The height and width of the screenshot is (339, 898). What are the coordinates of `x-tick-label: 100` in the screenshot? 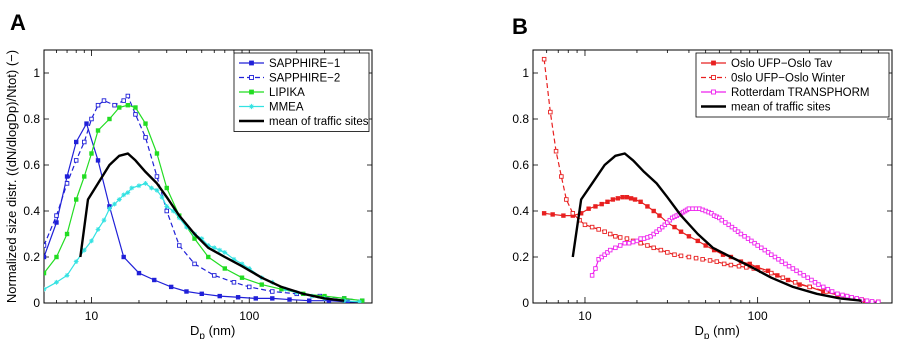 It's located at (249, 316).